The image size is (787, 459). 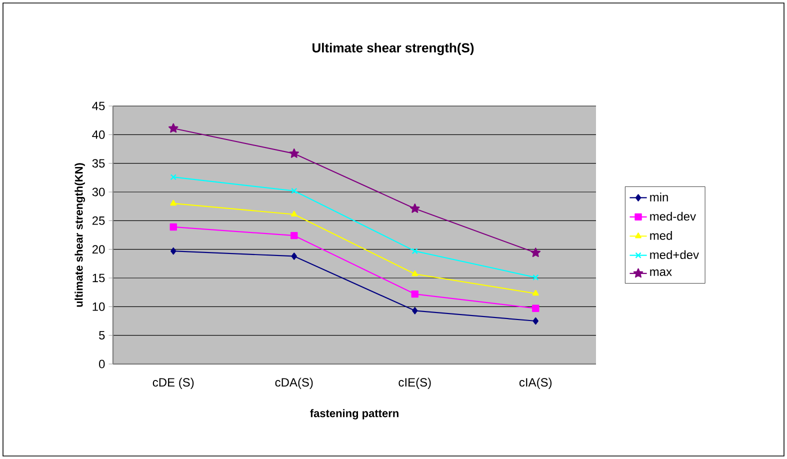 What do you see at coordinates (173, 383) in the screenshot?
I see `x-tick-label: cDE (S)` at bounding box center [173, 383].